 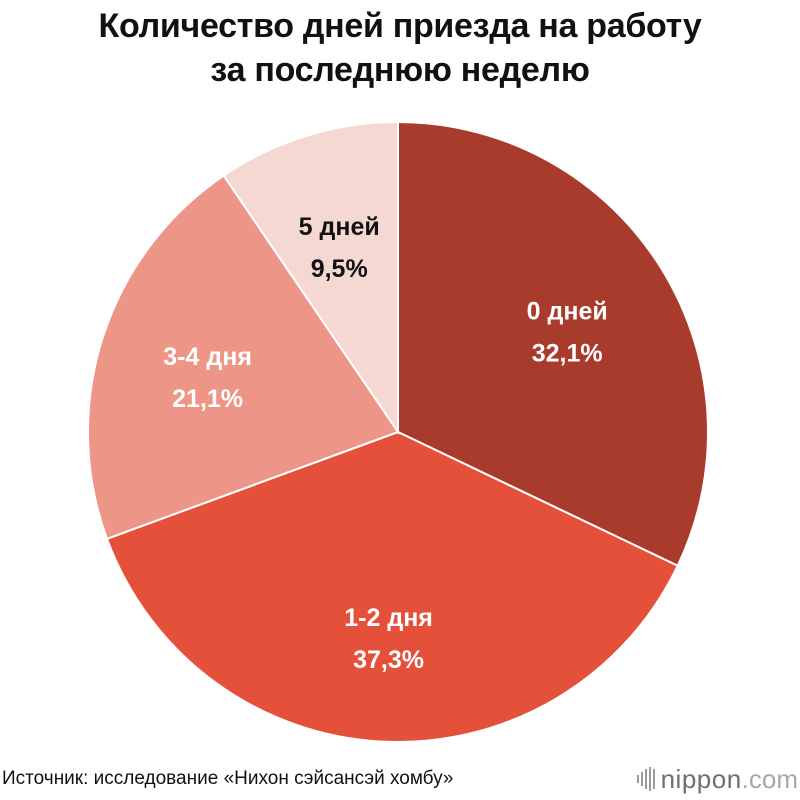 I want to click on logo-name: nippon, so click(x=701, y=778).